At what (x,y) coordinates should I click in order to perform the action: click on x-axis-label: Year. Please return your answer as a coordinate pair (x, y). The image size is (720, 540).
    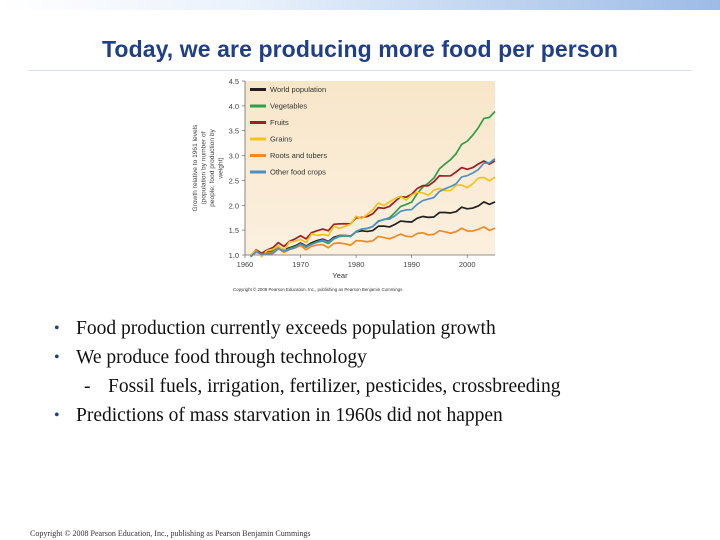
    Looking at the image, I should click on (340, 275).